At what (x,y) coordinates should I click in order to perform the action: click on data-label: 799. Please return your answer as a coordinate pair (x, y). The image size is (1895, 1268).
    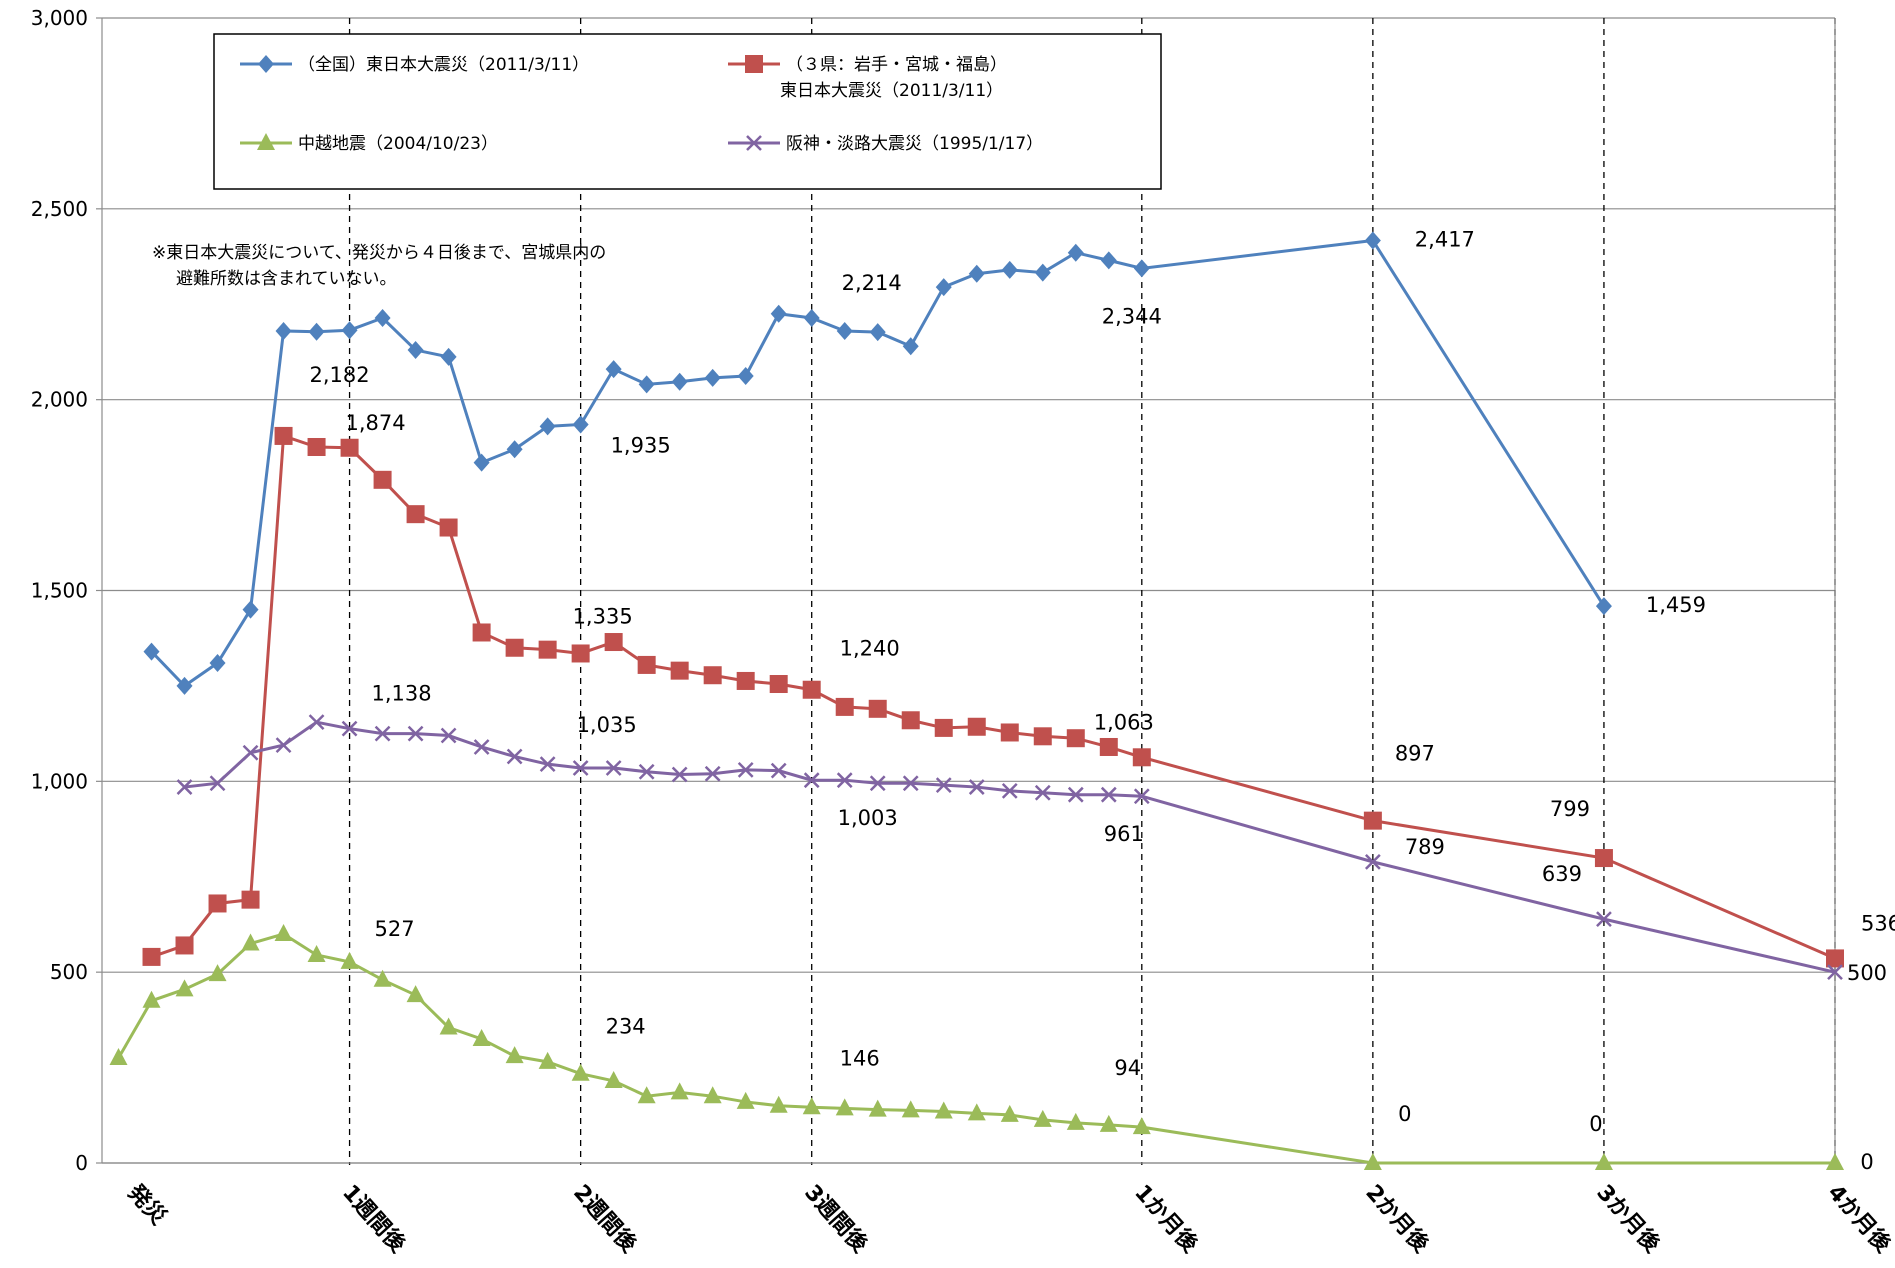
    Looking at the image, I should click on (1570, 809).